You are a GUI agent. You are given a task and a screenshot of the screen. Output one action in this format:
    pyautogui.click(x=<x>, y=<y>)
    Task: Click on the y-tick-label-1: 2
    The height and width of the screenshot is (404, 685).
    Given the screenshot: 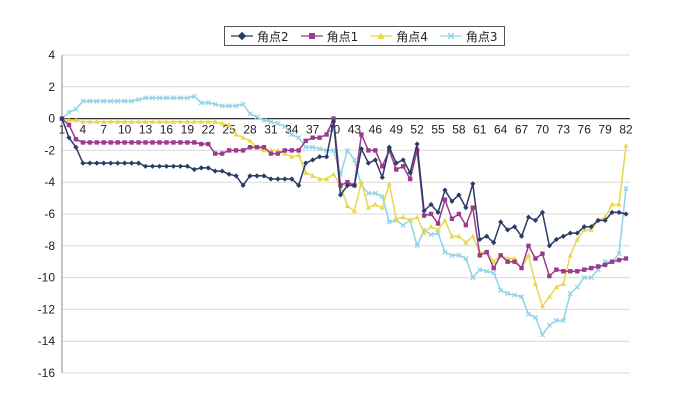 What is the action you would take?
    pyautogui.click(x=51, y=87)
    